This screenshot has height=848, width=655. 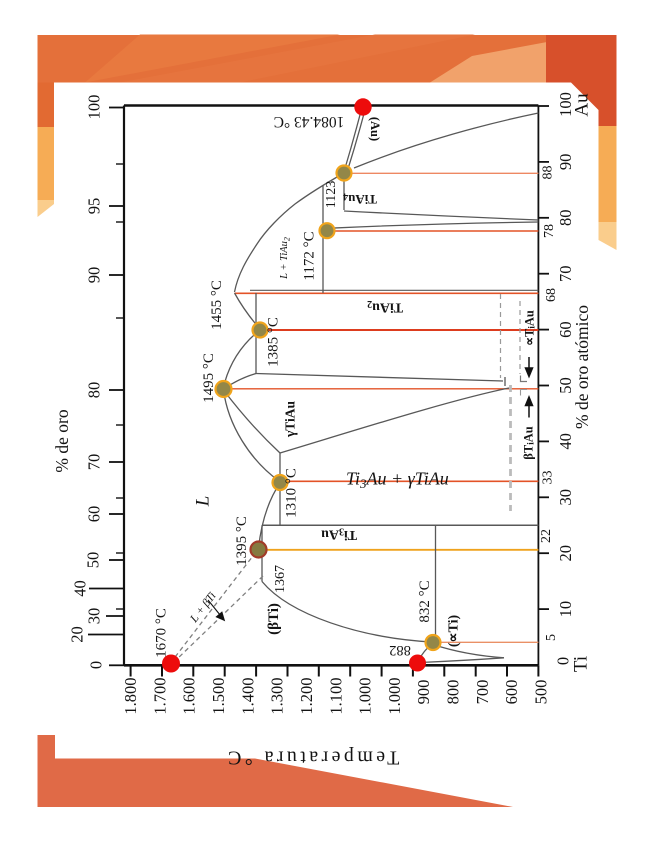 I want to click on svg-text: Ti3Au + γTiAu, so click(x=397, y=480).